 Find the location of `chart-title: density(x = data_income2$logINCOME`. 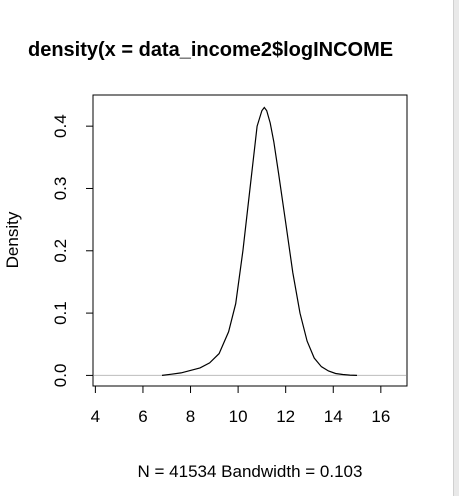

chart-title: density(x = data_income2$logINCOME is located at coordinates (210, 50).